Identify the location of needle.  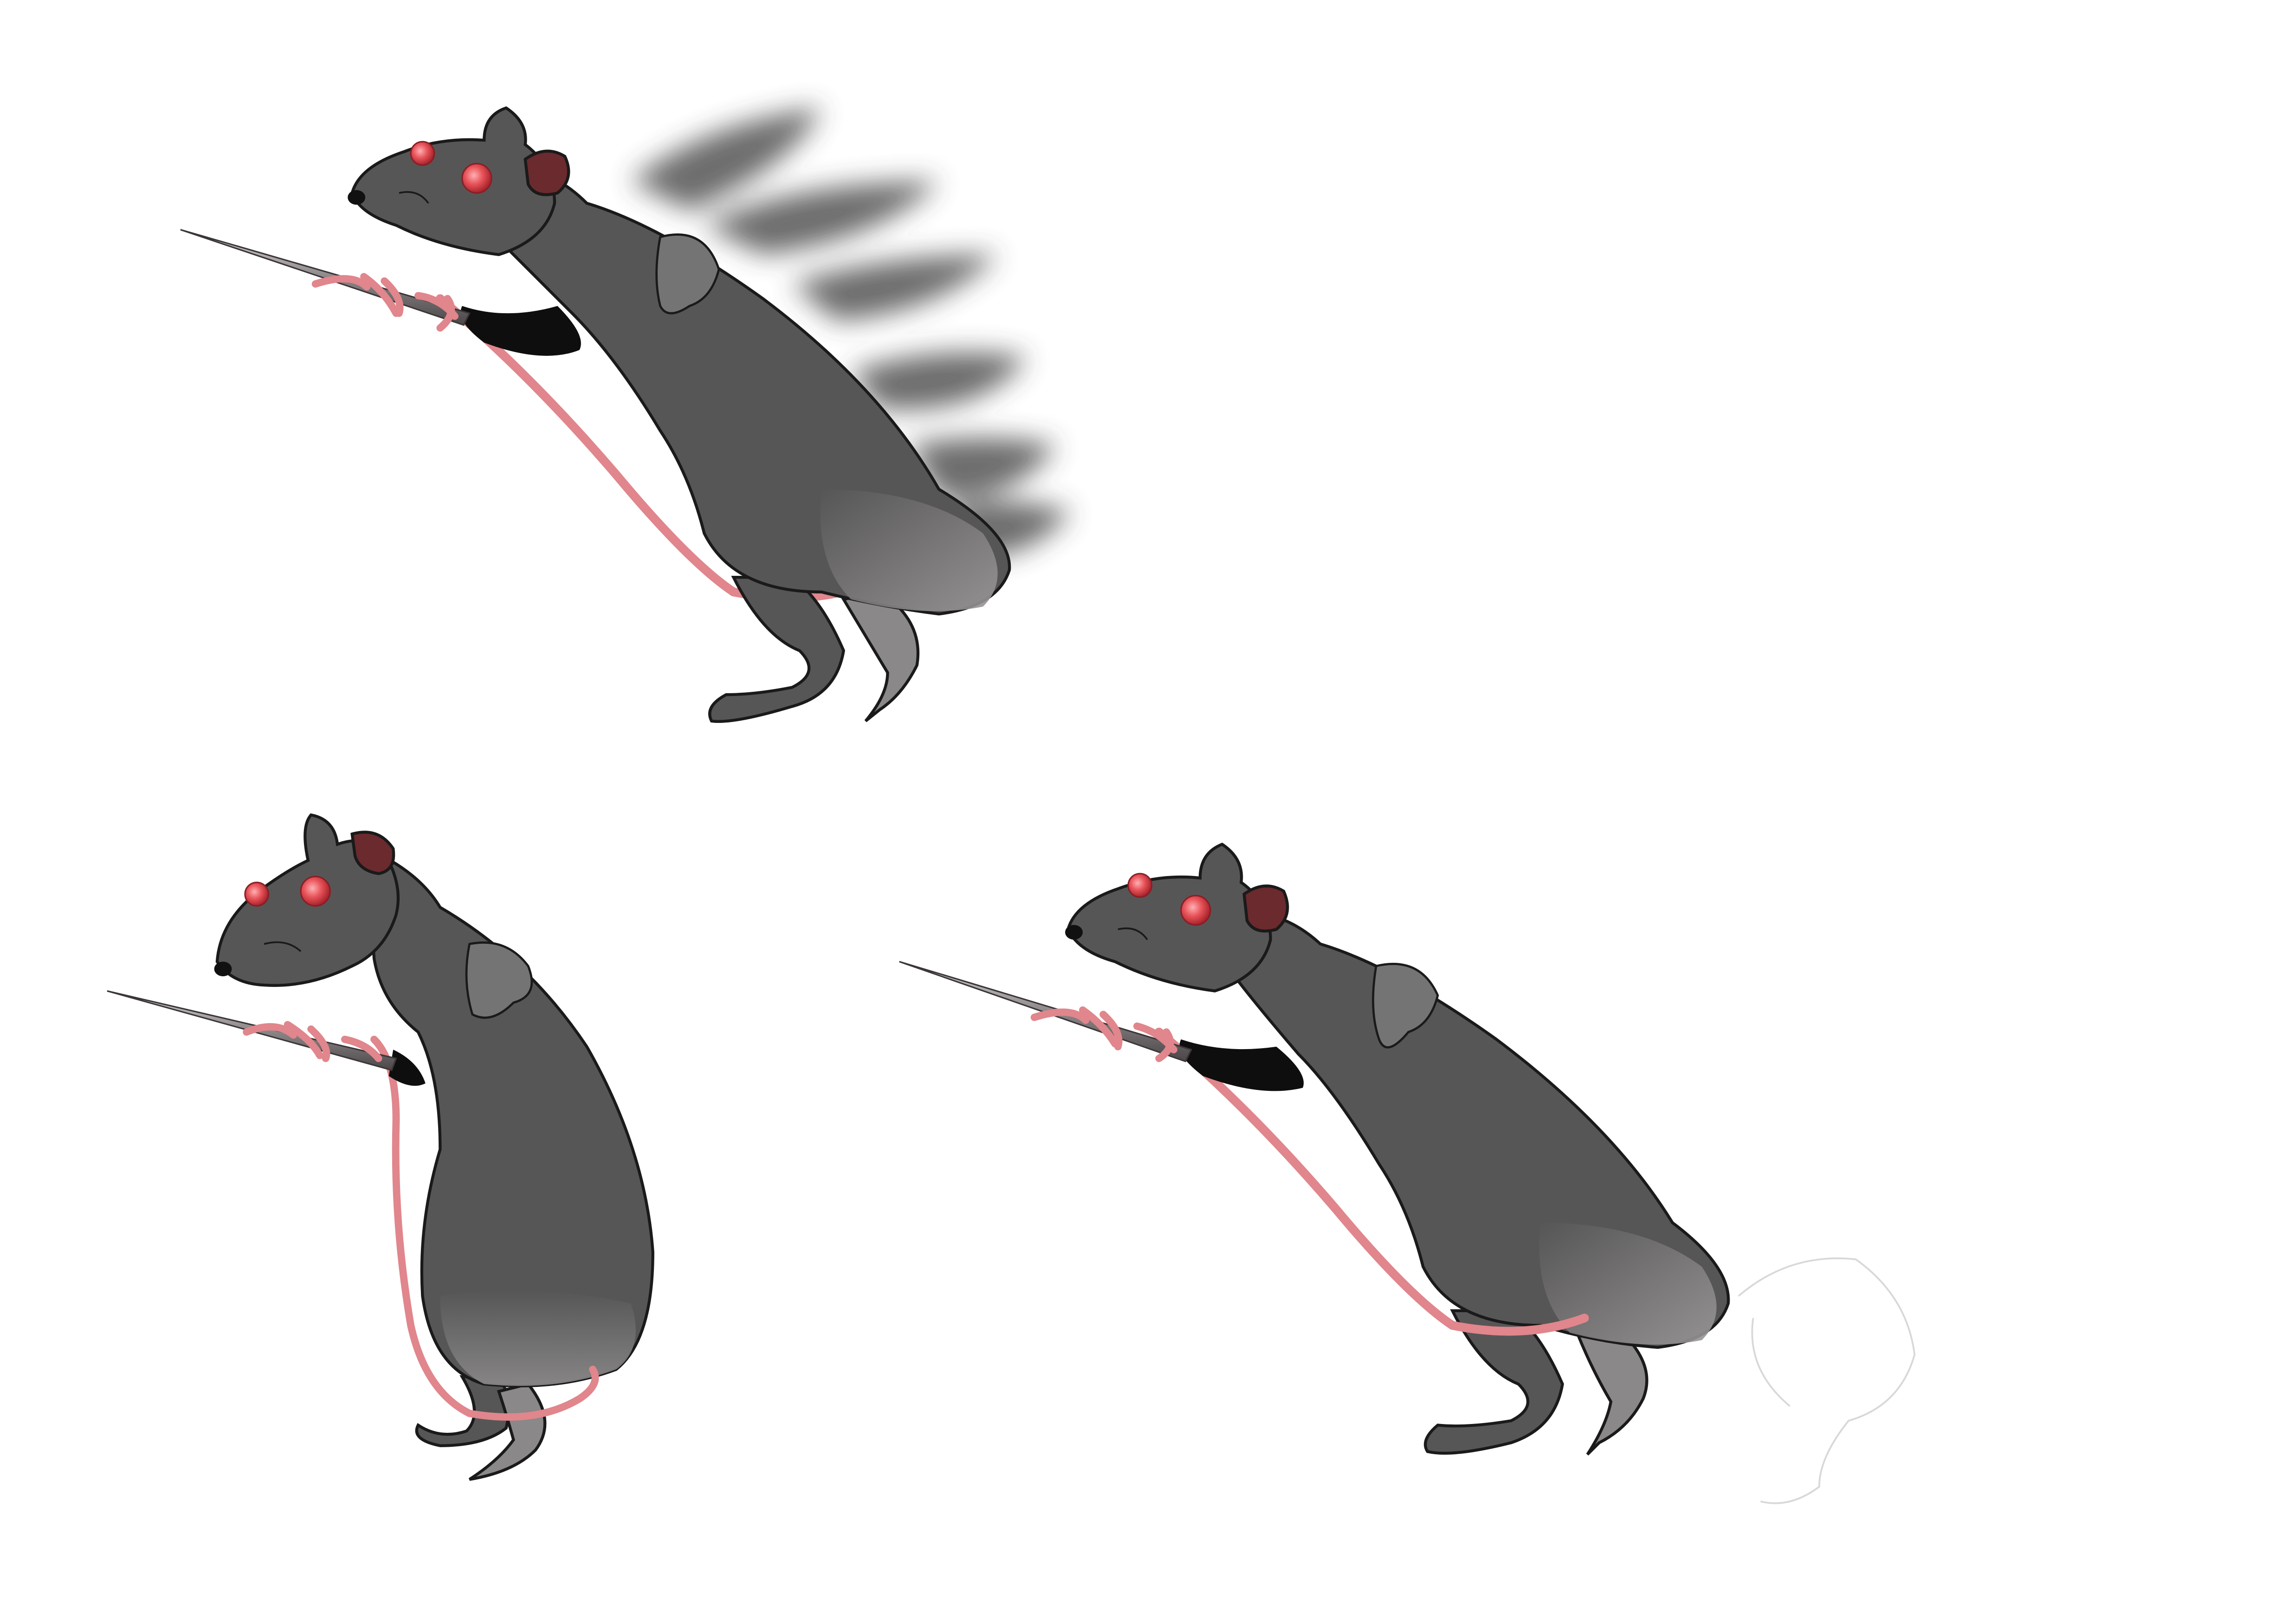
(325, 278).